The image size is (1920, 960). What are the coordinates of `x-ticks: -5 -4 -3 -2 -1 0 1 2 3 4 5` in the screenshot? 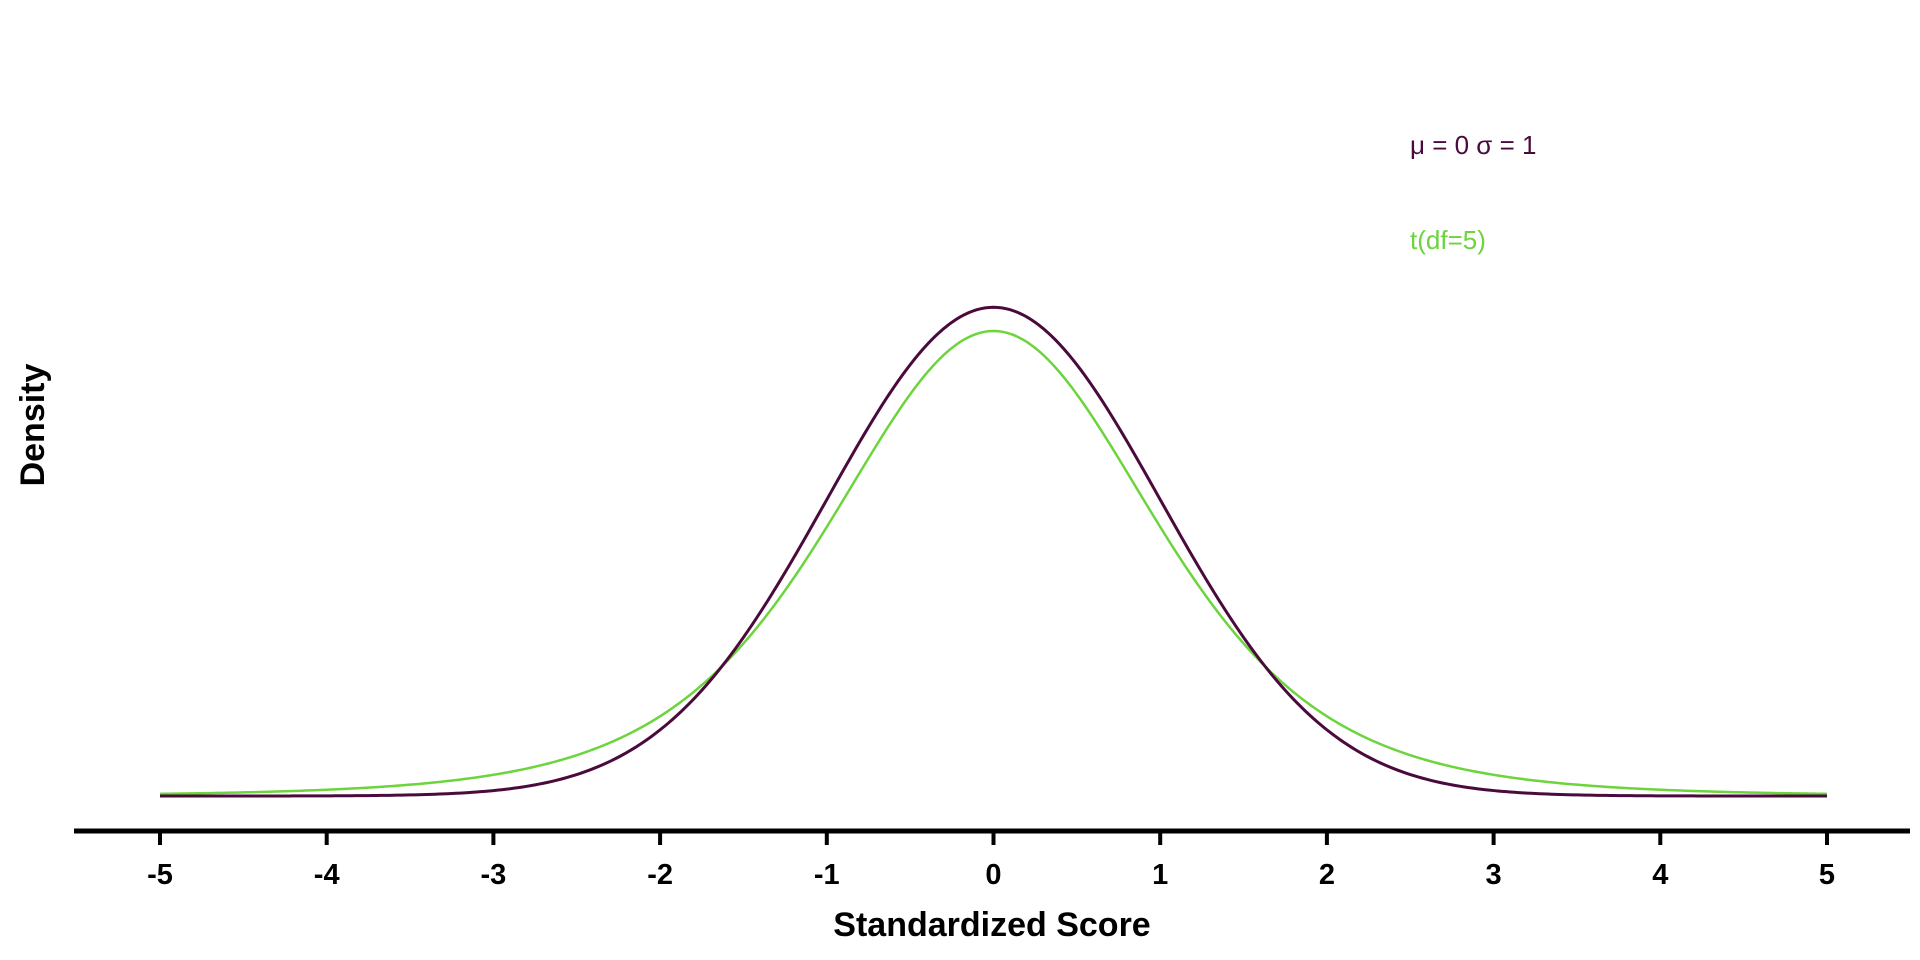 It's located at (991, 861).